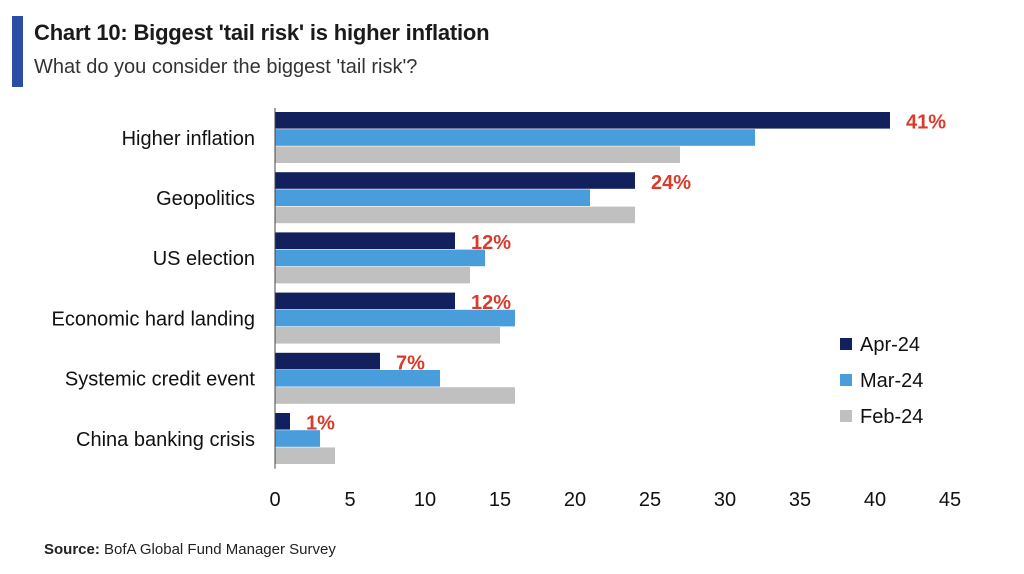  I want to click on category-label: US election, so click(204, 259).